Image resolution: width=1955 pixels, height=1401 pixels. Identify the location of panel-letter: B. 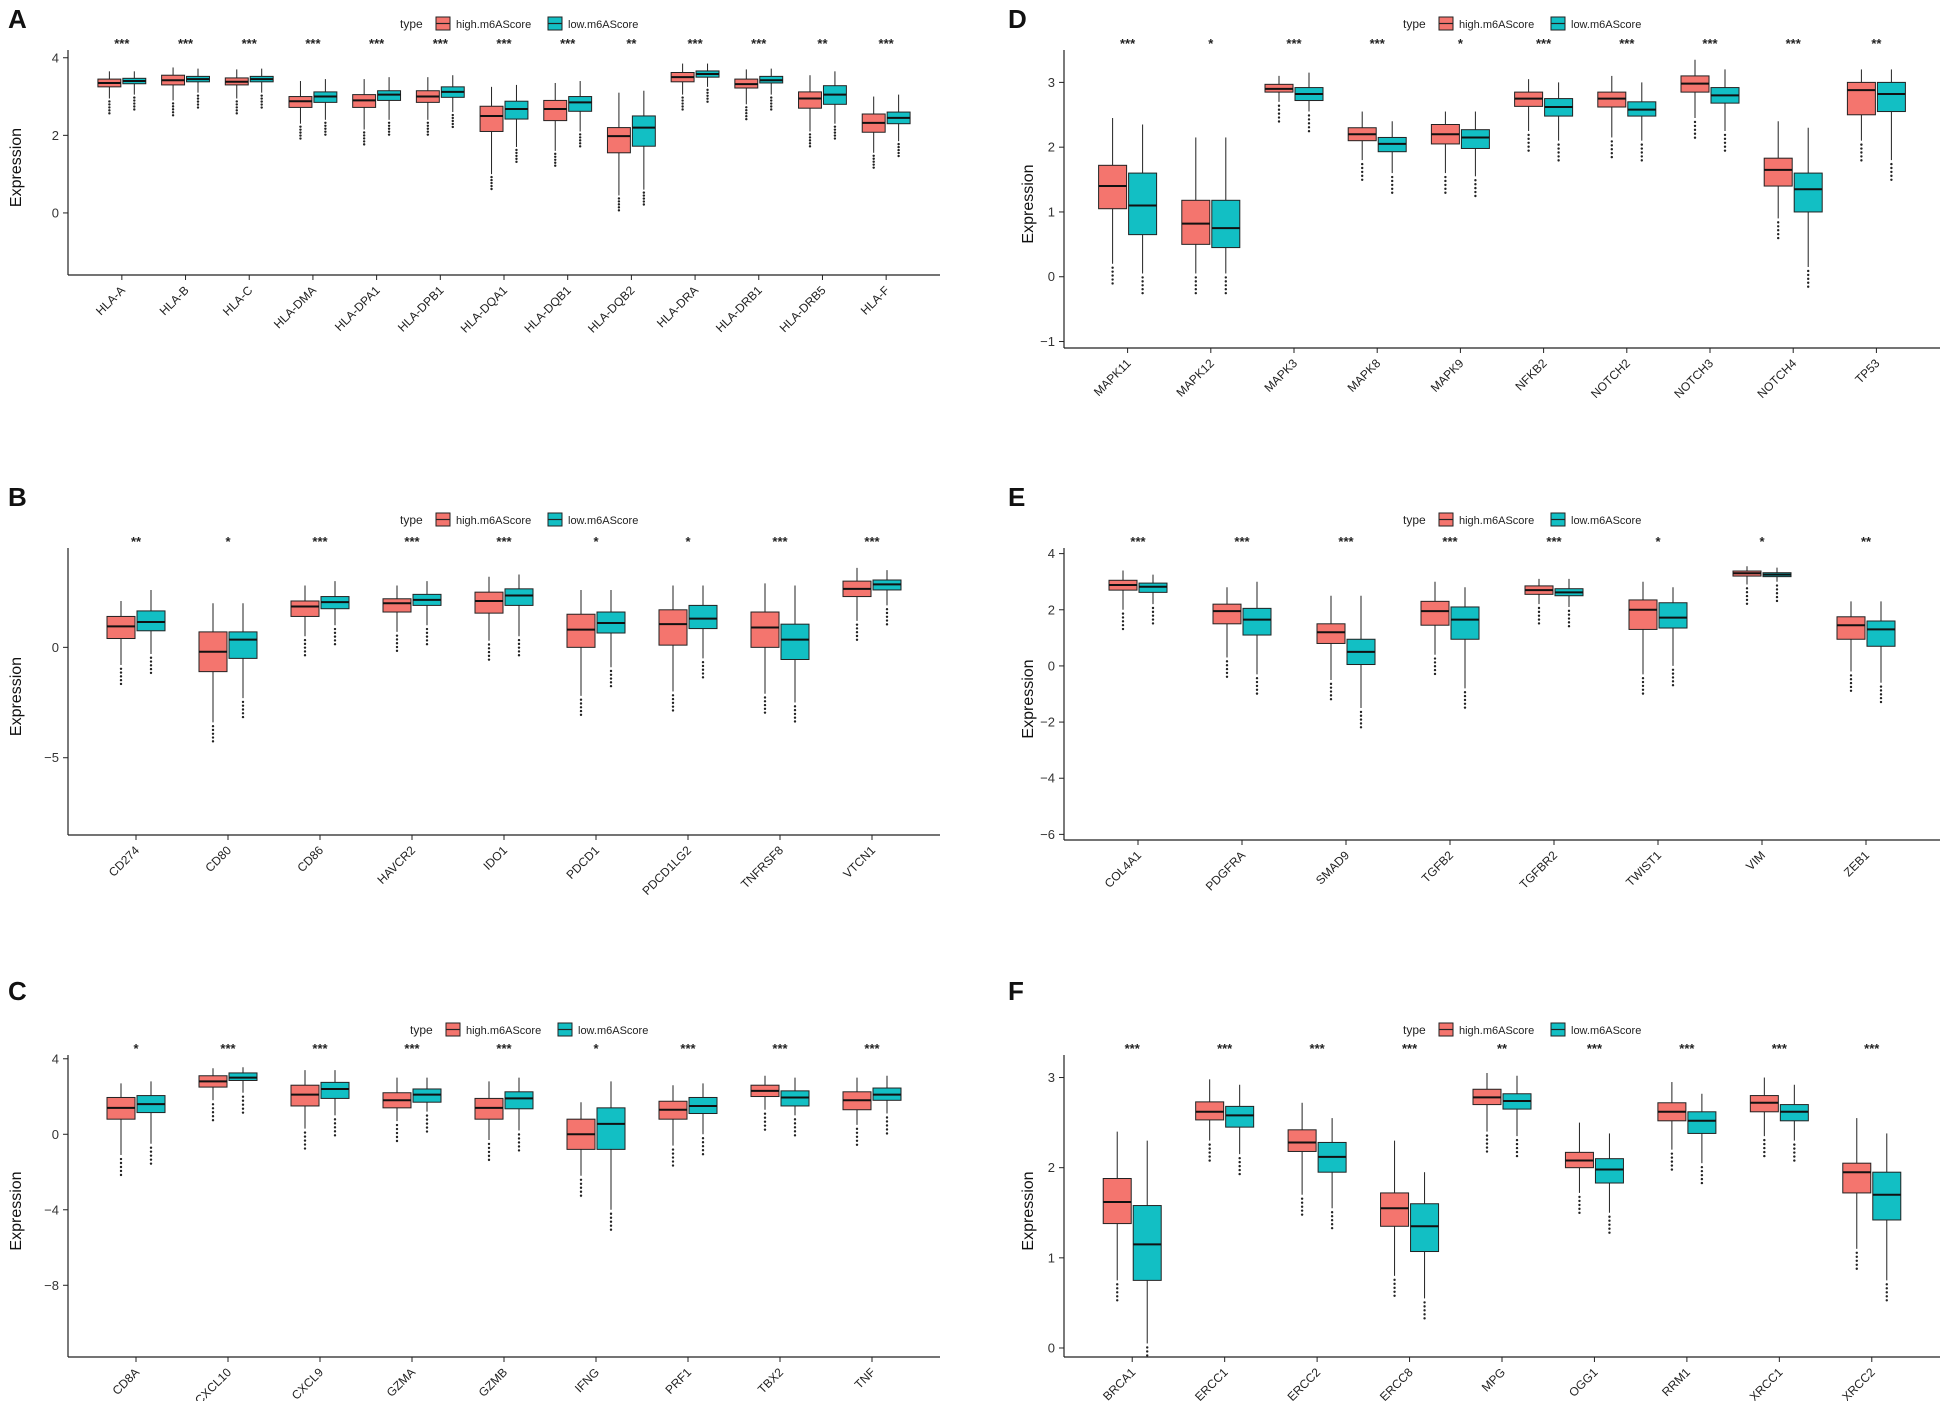
(17, 497).